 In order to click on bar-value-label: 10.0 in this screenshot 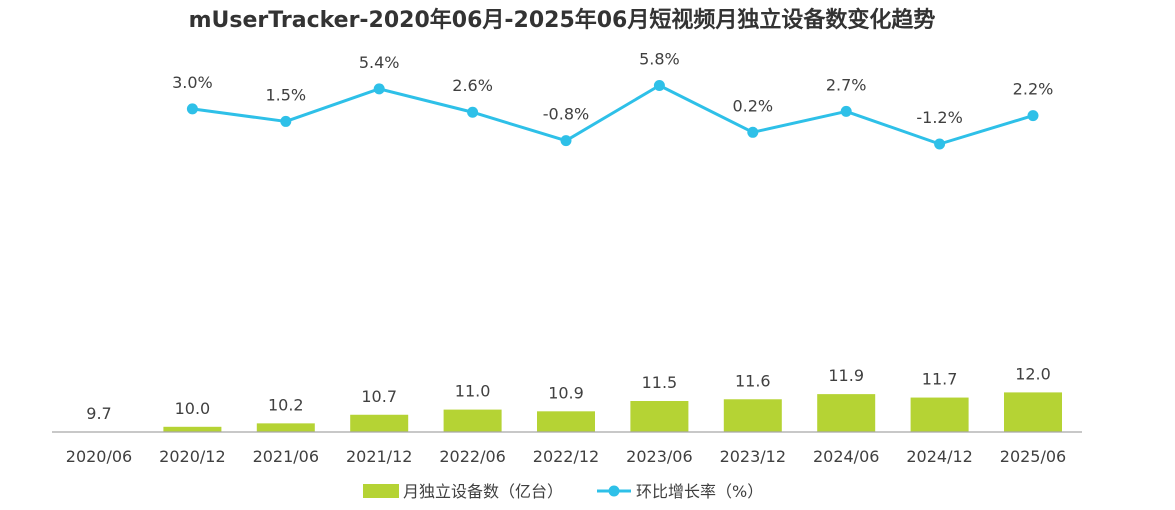, I will do `click(193, 408)`.